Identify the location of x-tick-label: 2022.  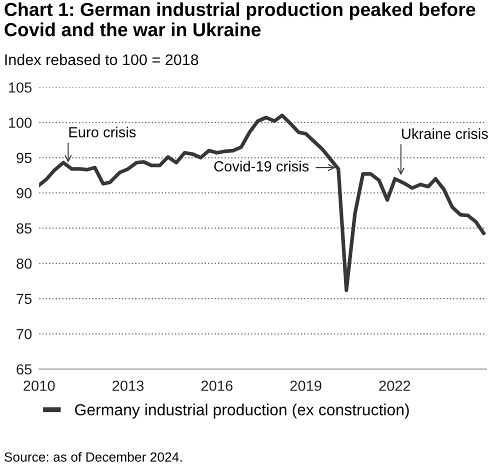
(394, 385).